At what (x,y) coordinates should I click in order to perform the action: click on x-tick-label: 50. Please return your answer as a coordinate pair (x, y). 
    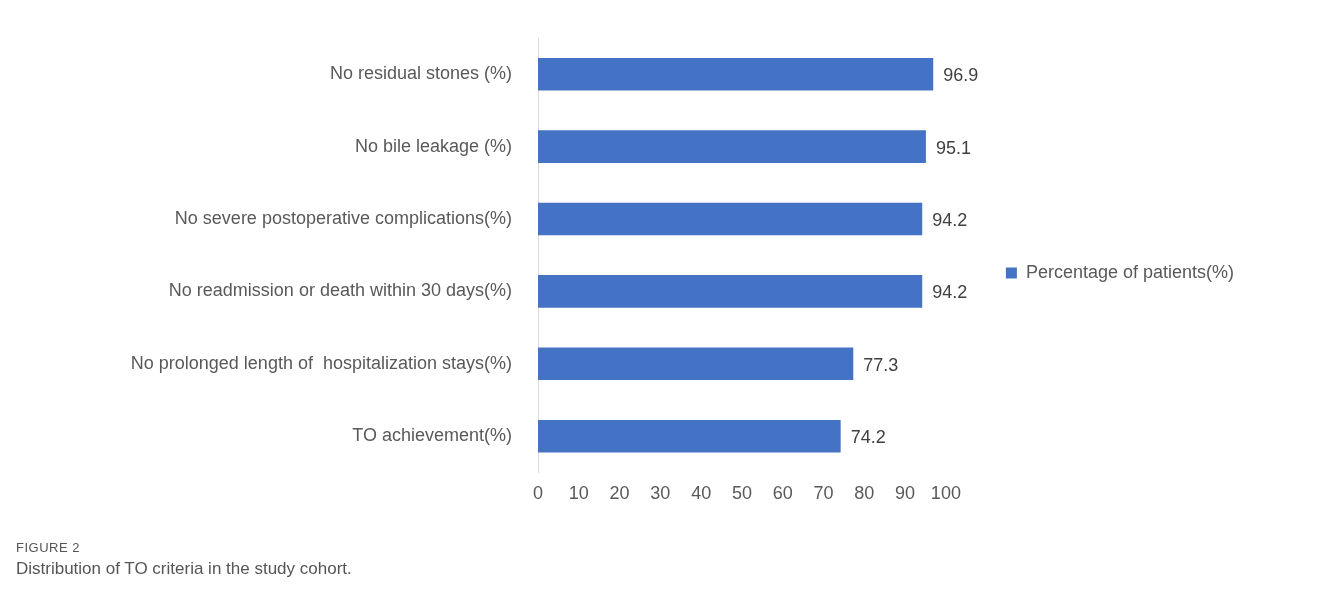
    Looking at the image, I should click on (741, 493).